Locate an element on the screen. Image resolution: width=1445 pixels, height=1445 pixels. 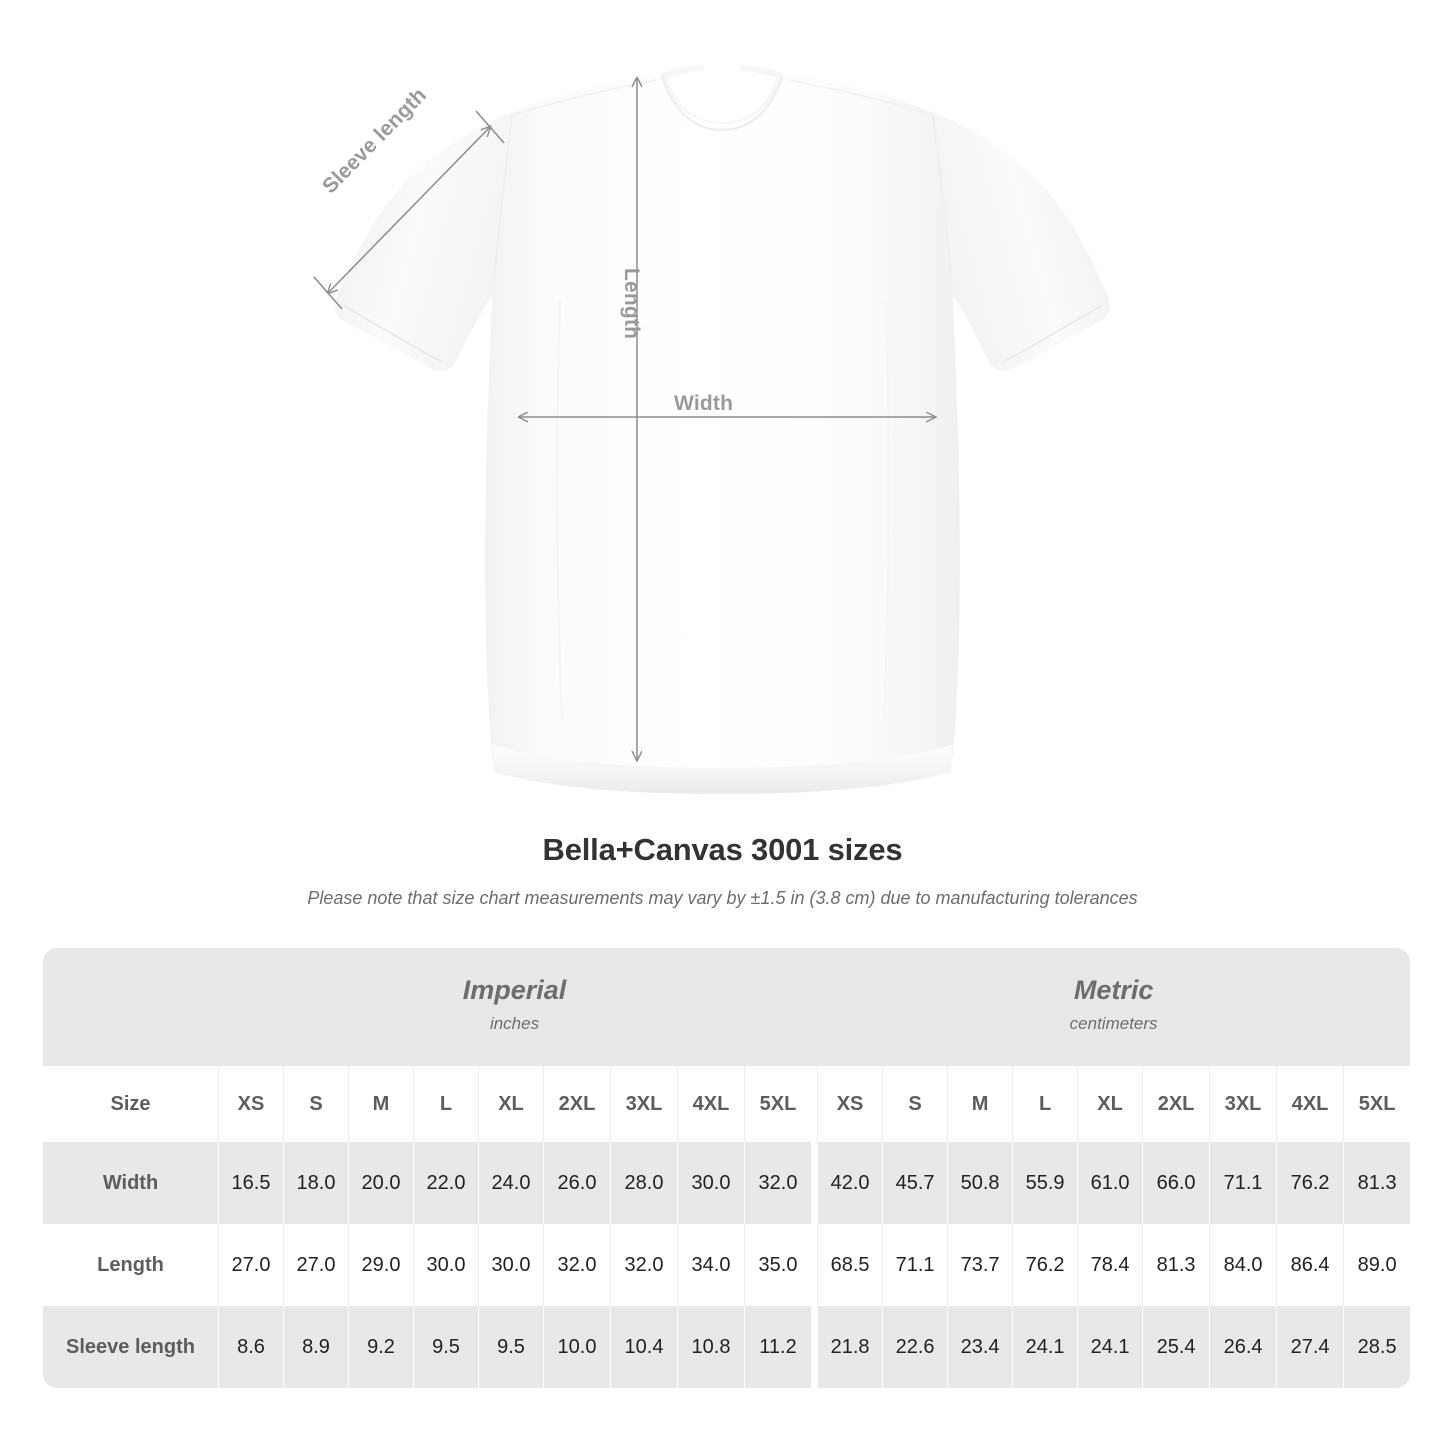
header-cell-metric-s: S is located at coordinates (915, 1104).